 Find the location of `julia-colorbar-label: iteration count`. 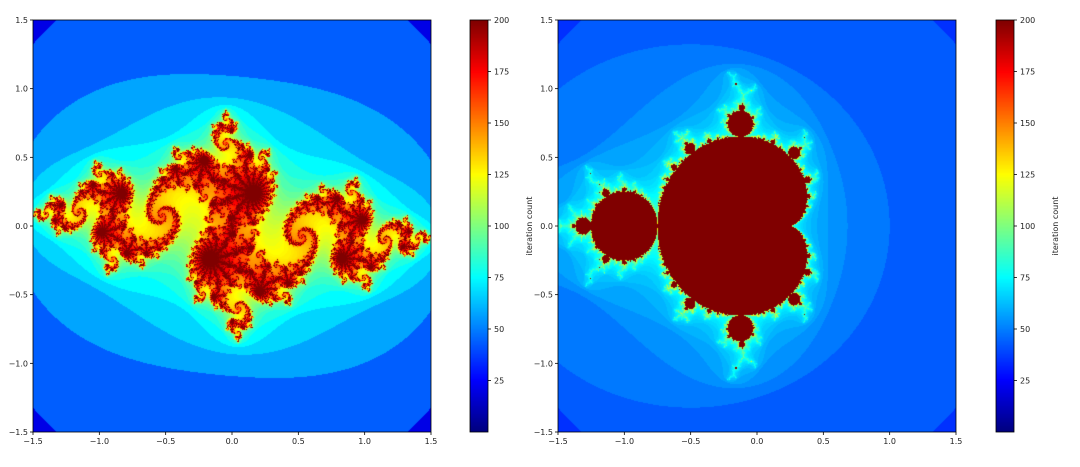

julia-colorbar-label: iteration count is located at coordinates (529, 226).